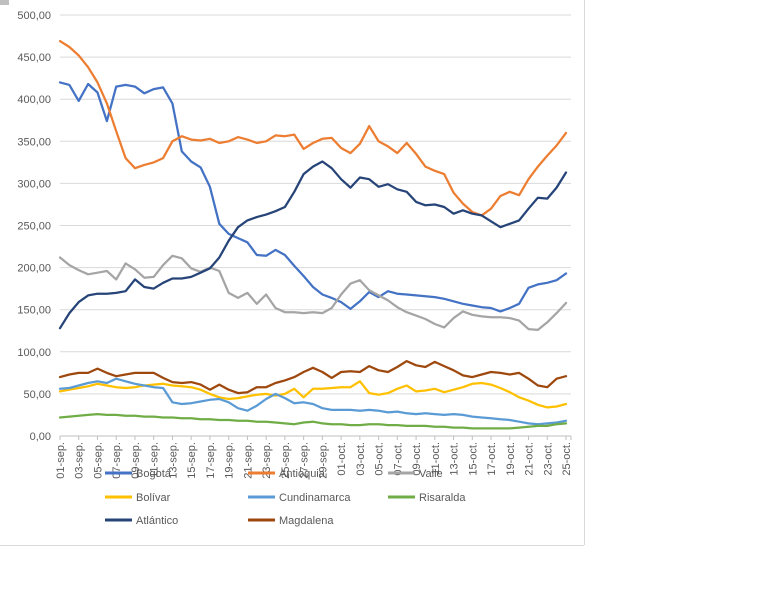  I want to click on y-axis-tick-label: 300,00, so click(34, 184).